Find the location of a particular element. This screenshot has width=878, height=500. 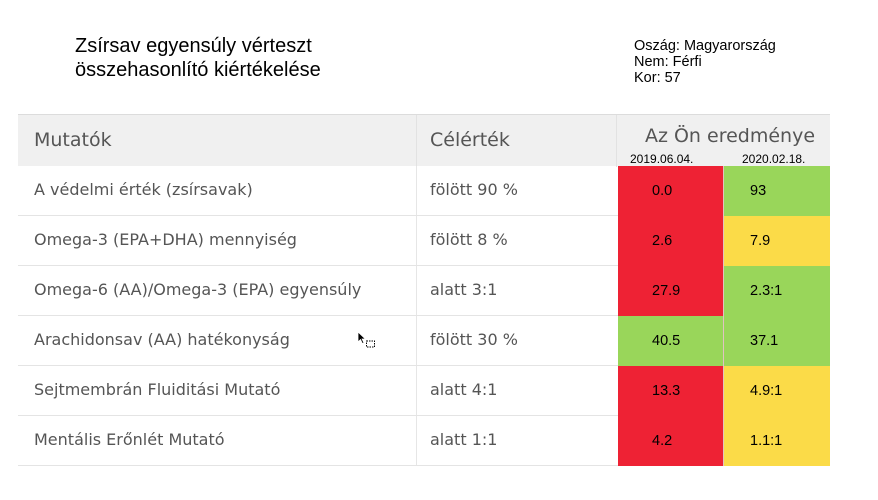

row-label: Omega-6 (AA)/Omega-3 (EPA) egyensúly is located at coordinates (198, 289).